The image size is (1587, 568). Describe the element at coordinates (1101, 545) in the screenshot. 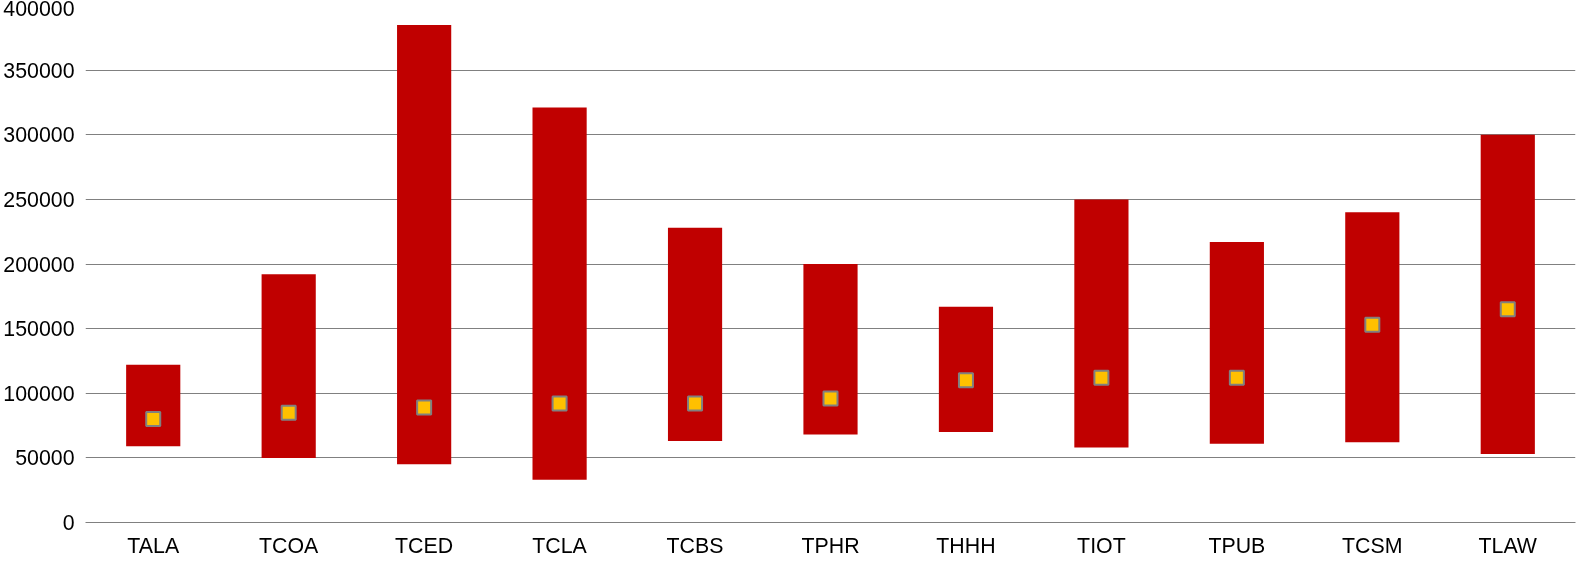

I see `x-tick-label: TIOT` at that location.